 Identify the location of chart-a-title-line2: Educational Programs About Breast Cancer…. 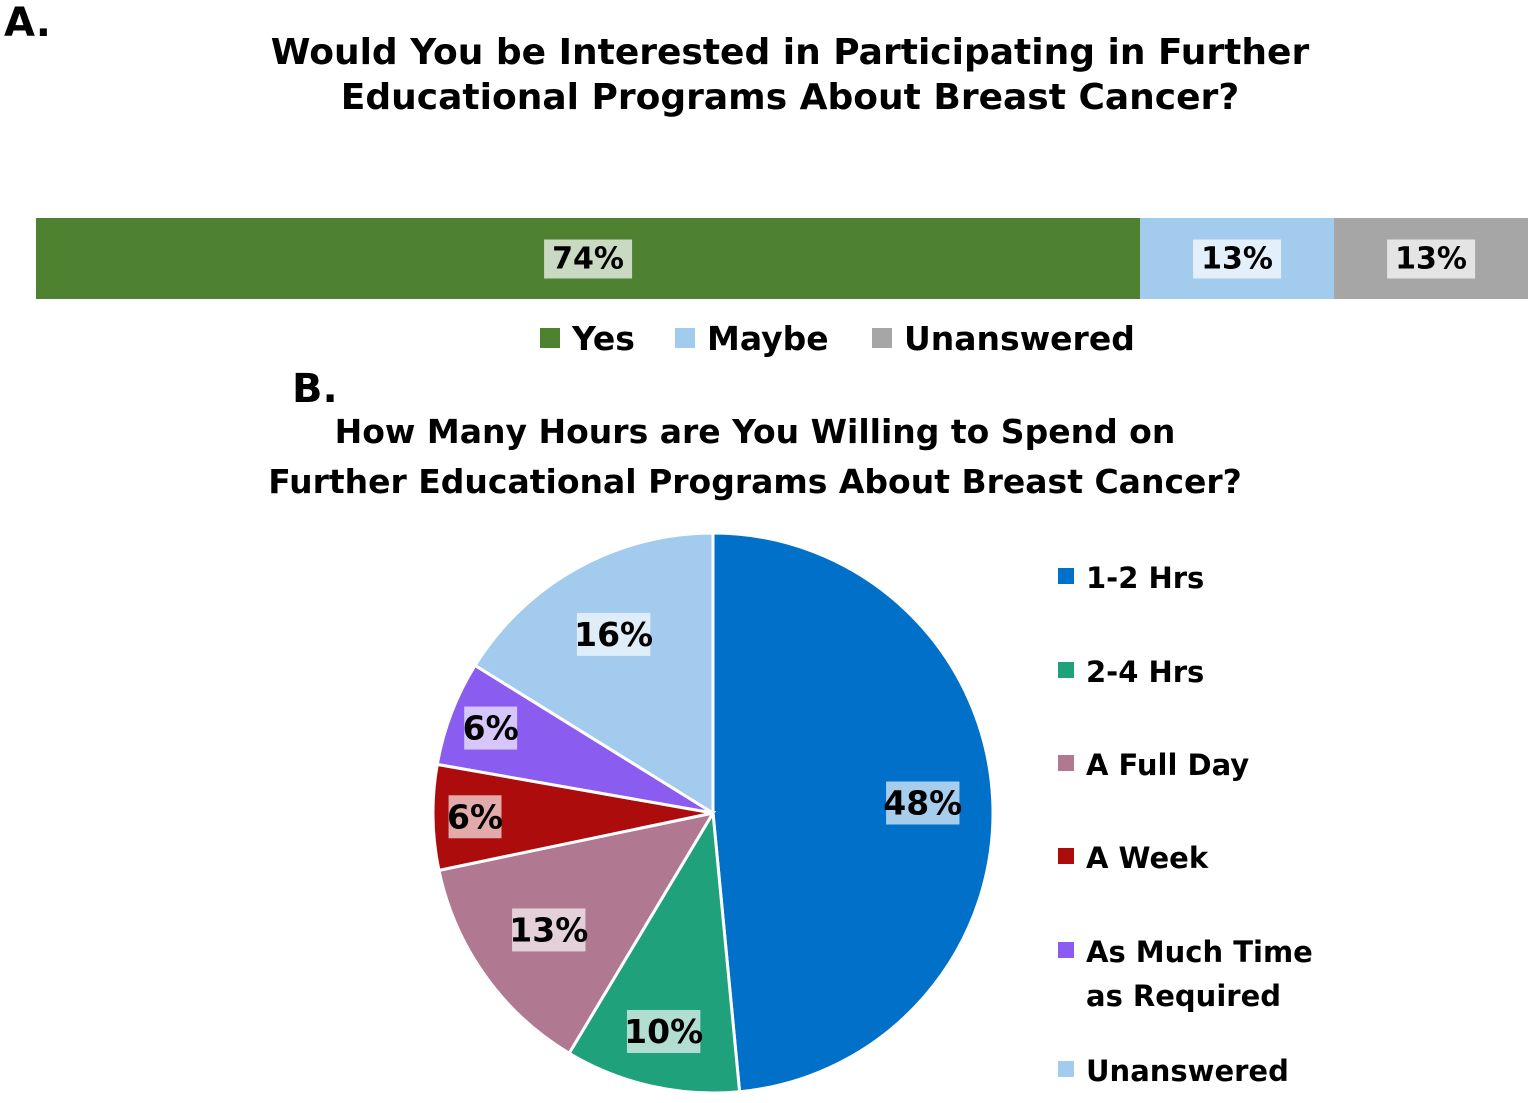
(790, 97).